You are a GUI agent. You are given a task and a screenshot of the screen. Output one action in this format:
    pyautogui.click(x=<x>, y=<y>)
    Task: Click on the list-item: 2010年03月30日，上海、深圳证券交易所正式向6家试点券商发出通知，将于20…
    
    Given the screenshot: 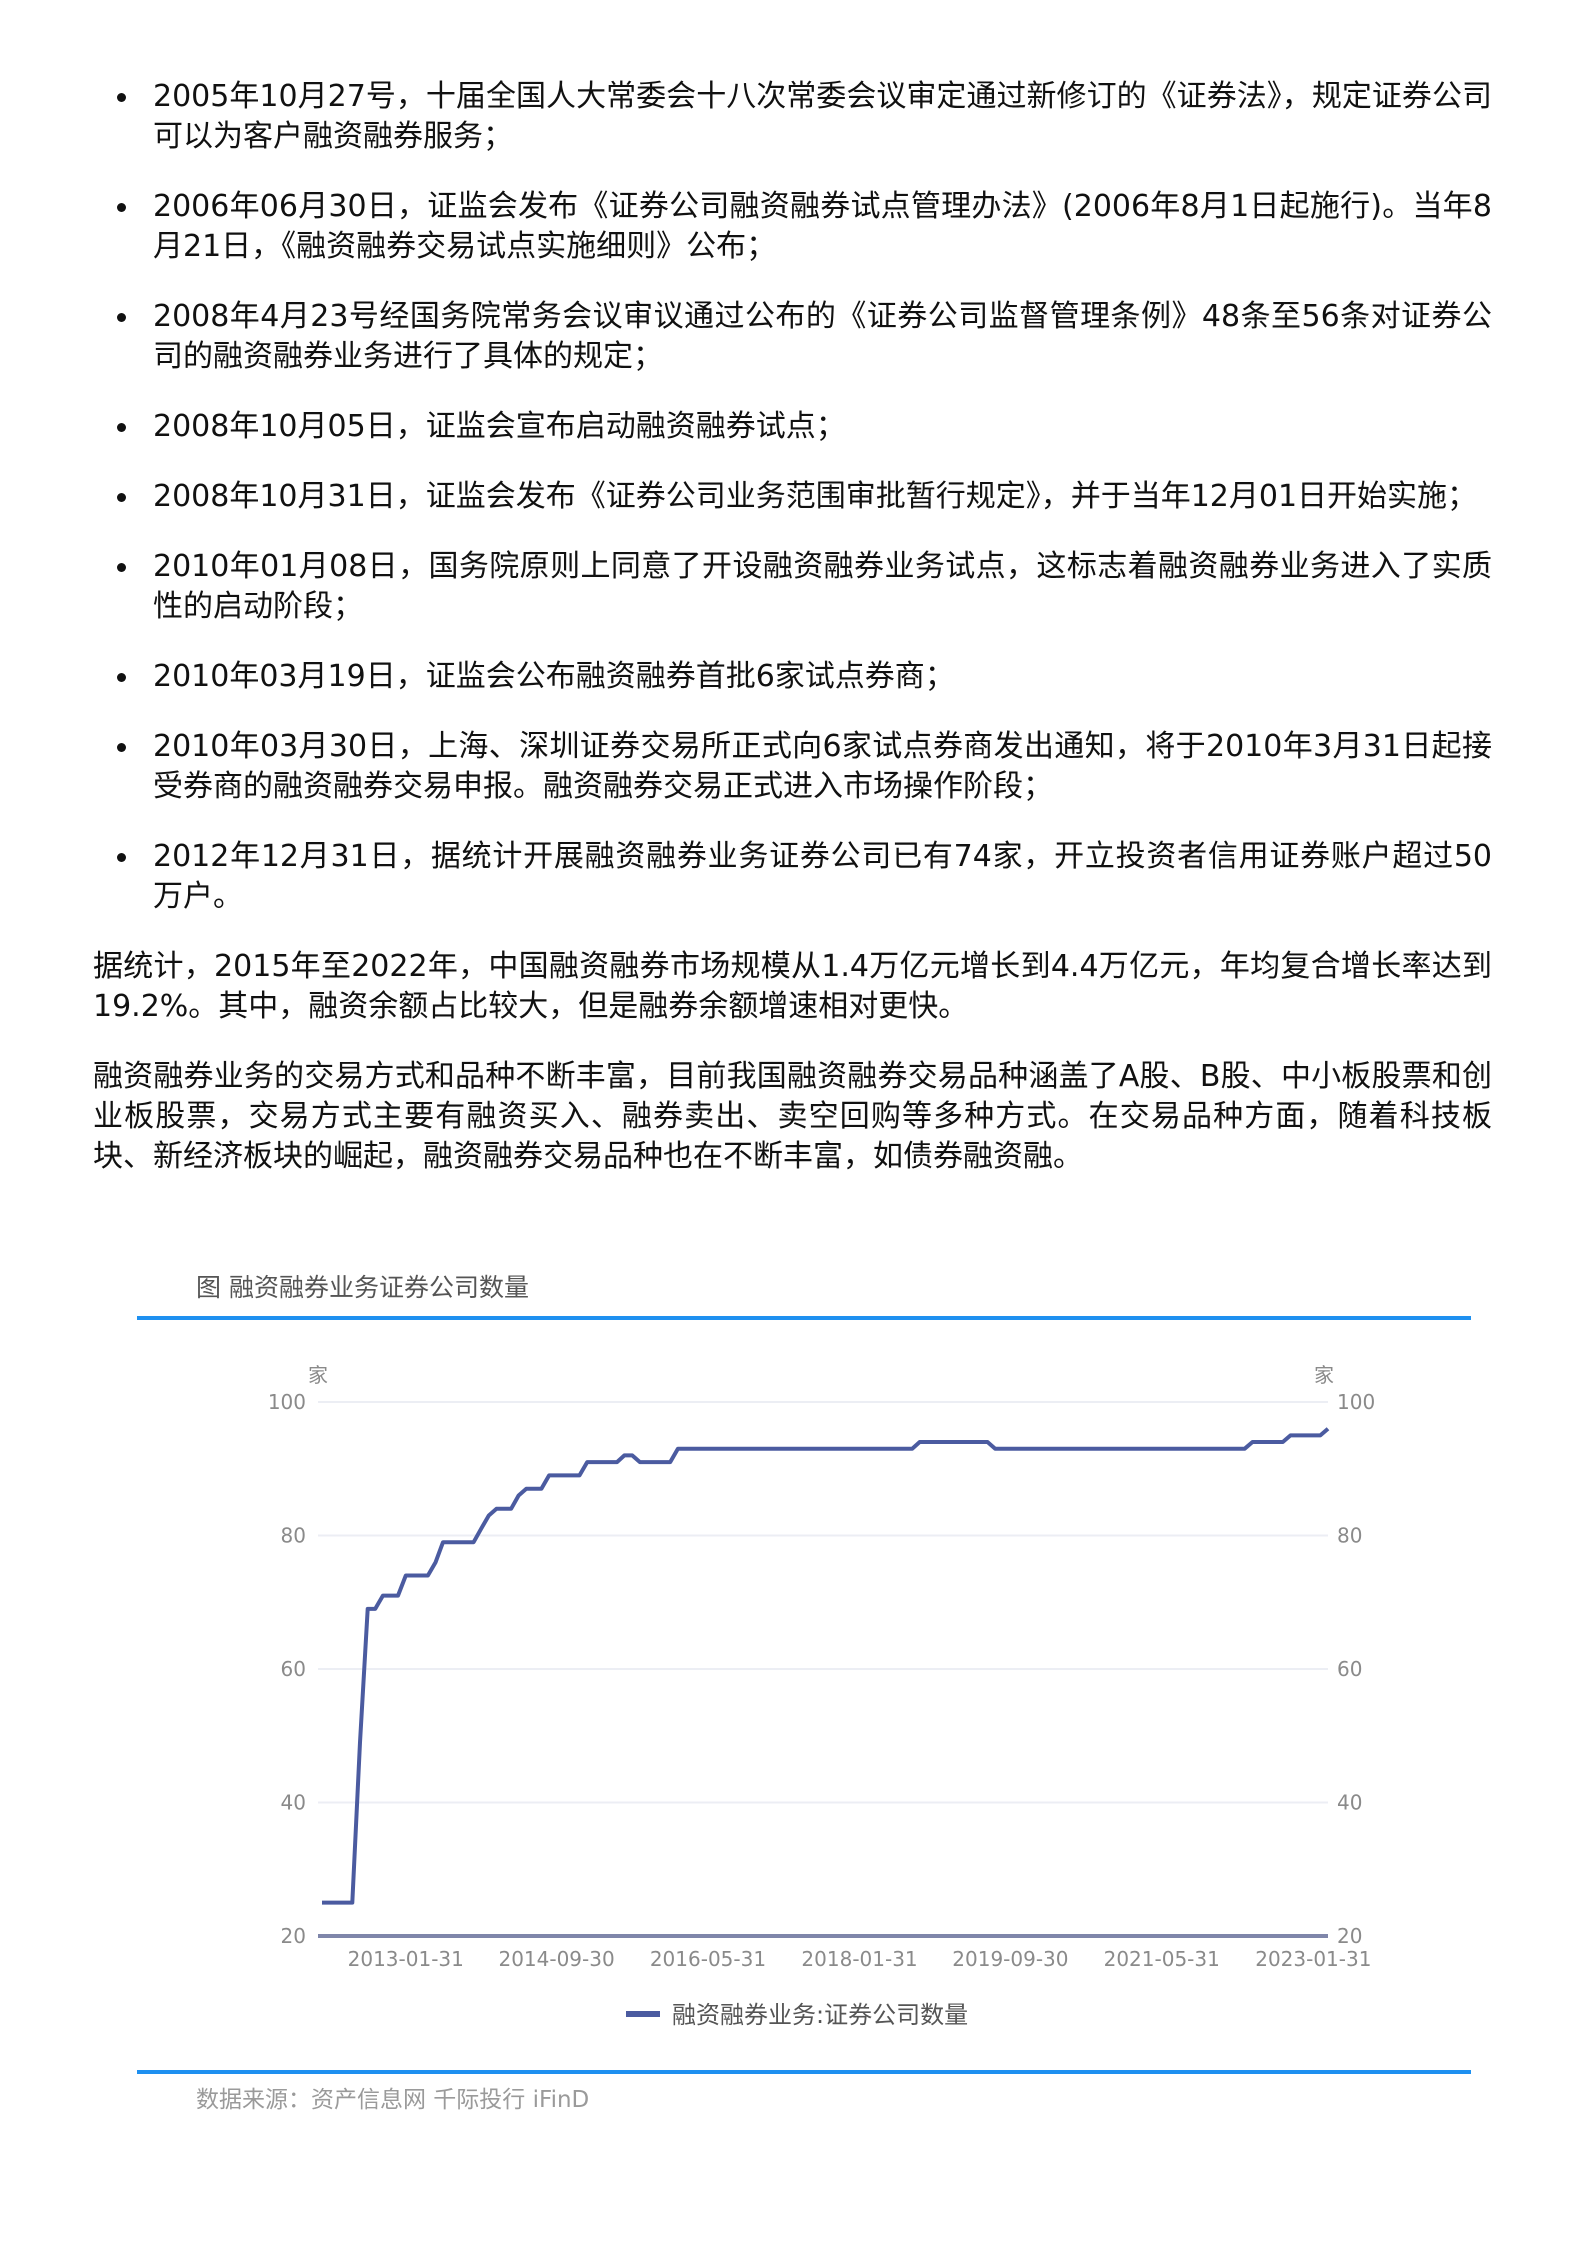 What is the action you would take?
    pyautogui.click(x=792, y=767)
    